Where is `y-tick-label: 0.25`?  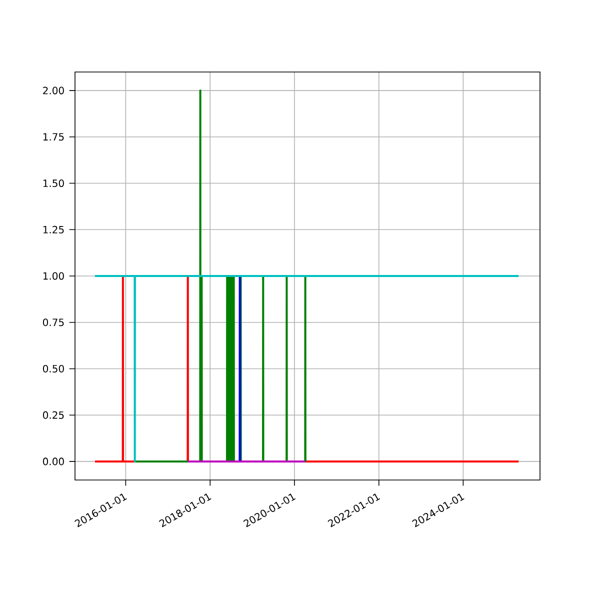
y-tick-label: 0.25 is located at coordinates (53, 415).